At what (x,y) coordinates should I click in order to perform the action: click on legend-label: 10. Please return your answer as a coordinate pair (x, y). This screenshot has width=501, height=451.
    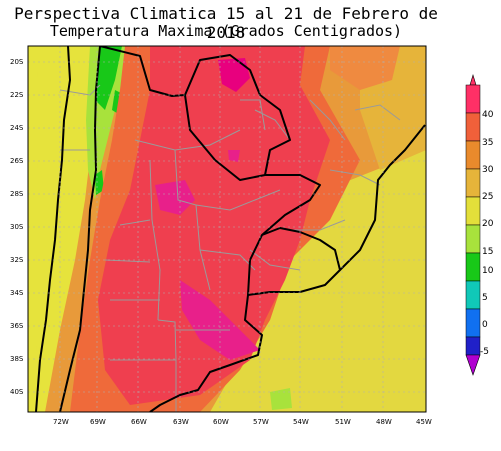
    Looking at the image, I should click on (488, 271).